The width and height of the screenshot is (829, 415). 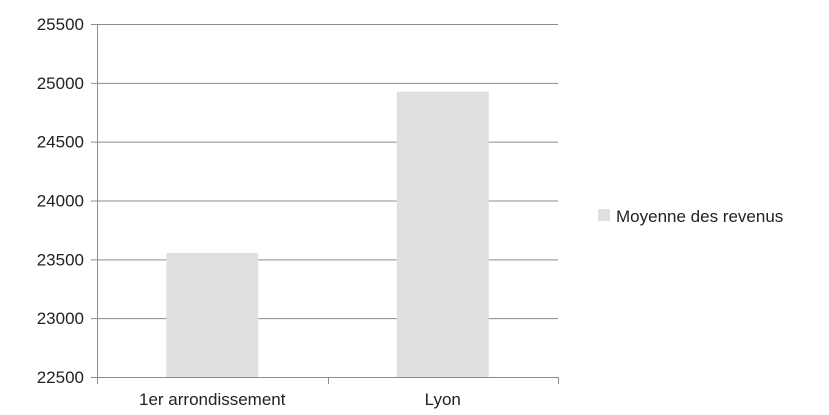 What do you see at coordinates (60, 259) in the screenshot?
I see `y-tick-label: 23500` at bounding box center [60, 259].